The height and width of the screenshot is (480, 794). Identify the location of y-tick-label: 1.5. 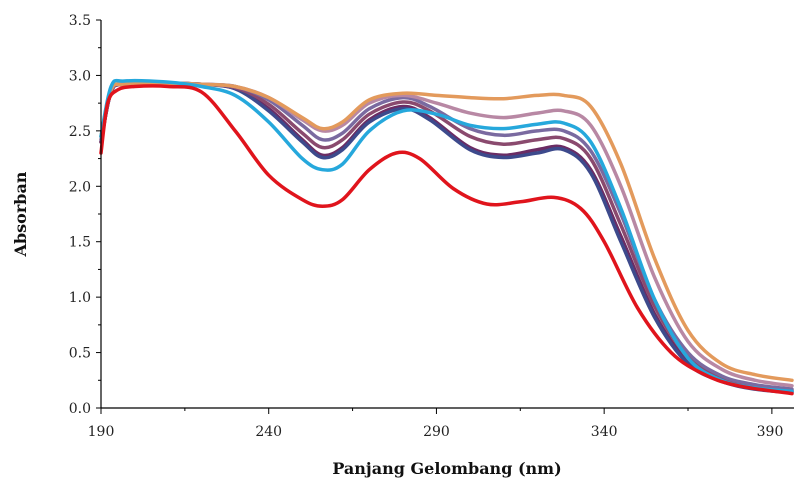
(80, 243).